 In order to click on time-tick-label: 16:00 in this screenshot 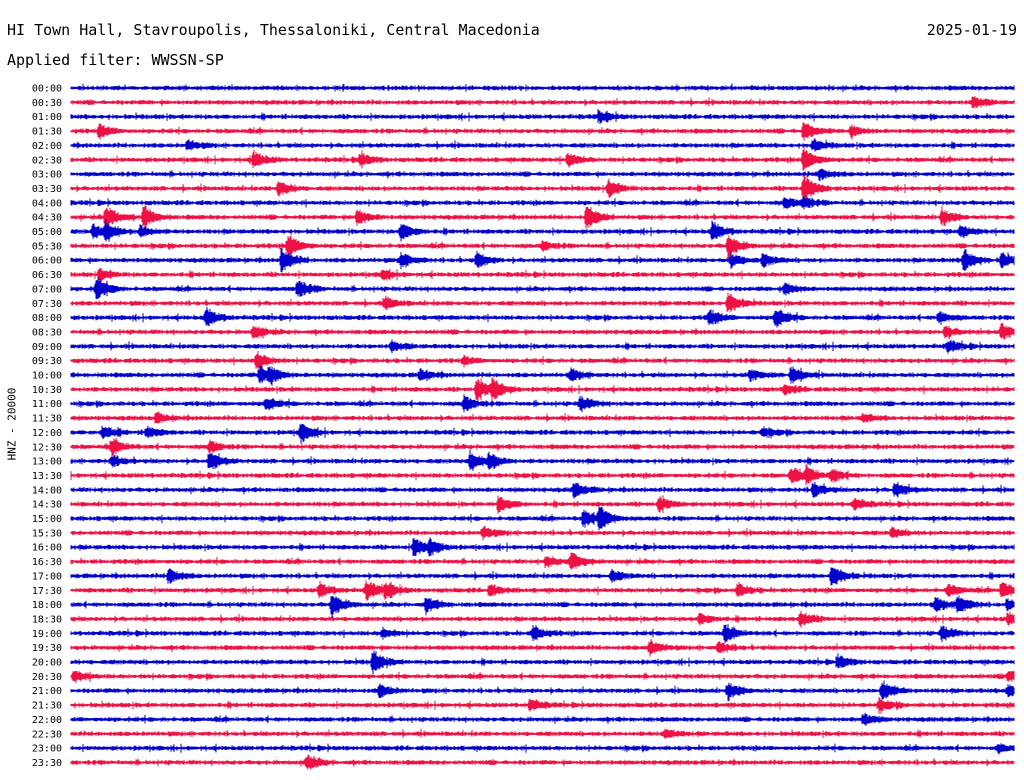, I will do `click(47, 548)`.